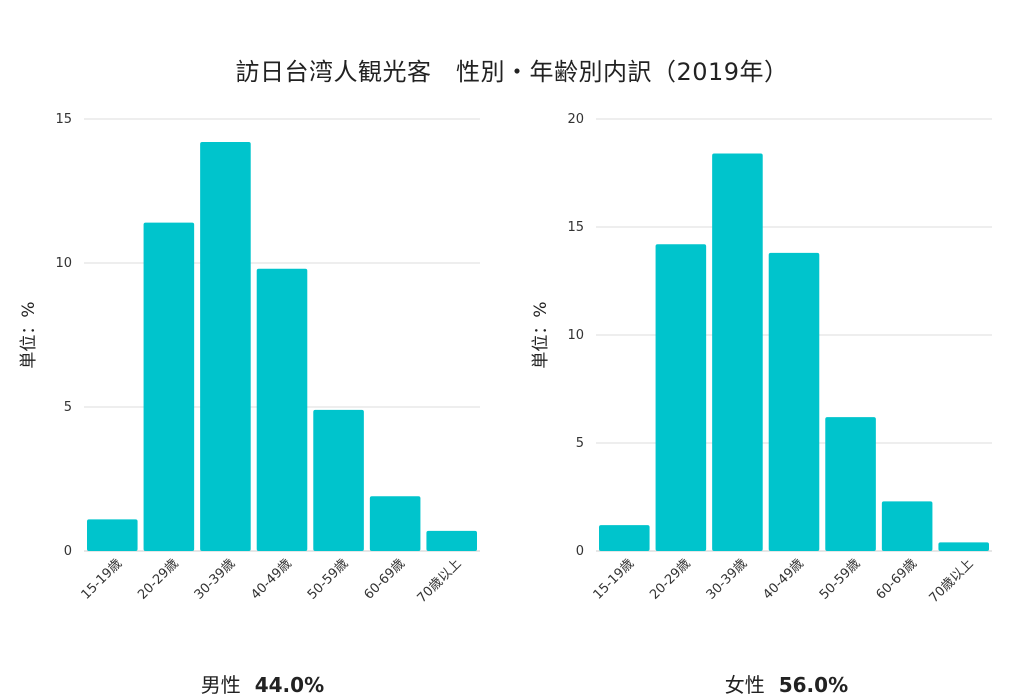  Describe the element at coordinates (783, 579) in the screenshot. I see `female-x-tick-label: 40-49歳` at that location.